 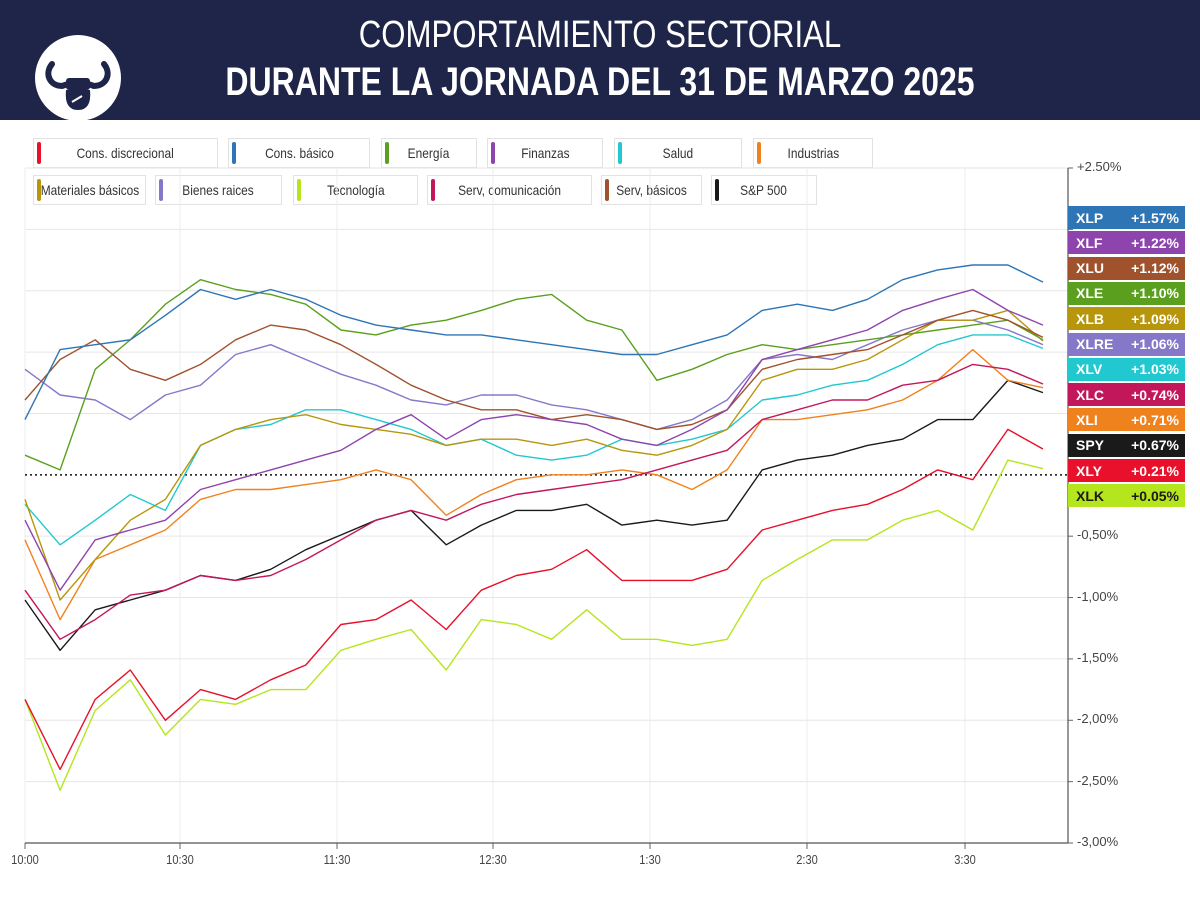 I want to click on final-change: +0.05%, so click(x=1155, y=495).